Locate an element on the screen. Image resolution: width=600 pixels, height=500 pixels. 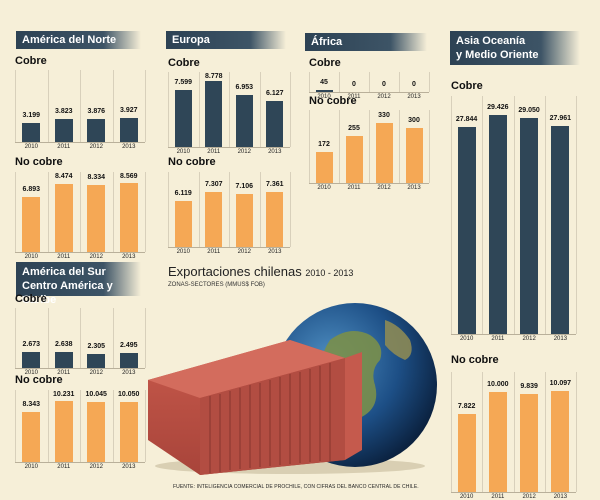
data-label: 3.199 is located at coordinates (31, 115).